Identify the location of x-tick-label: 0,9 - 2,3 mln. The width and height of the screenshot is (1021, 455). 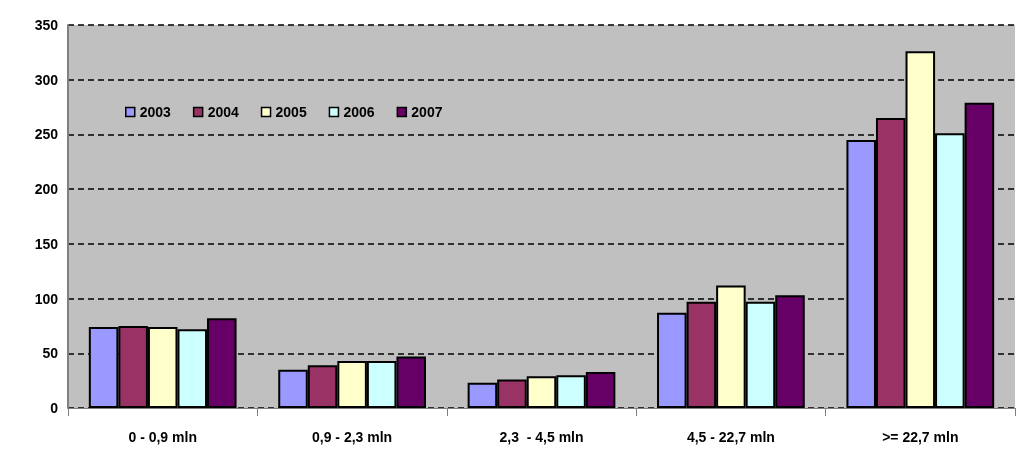
(352, 437).